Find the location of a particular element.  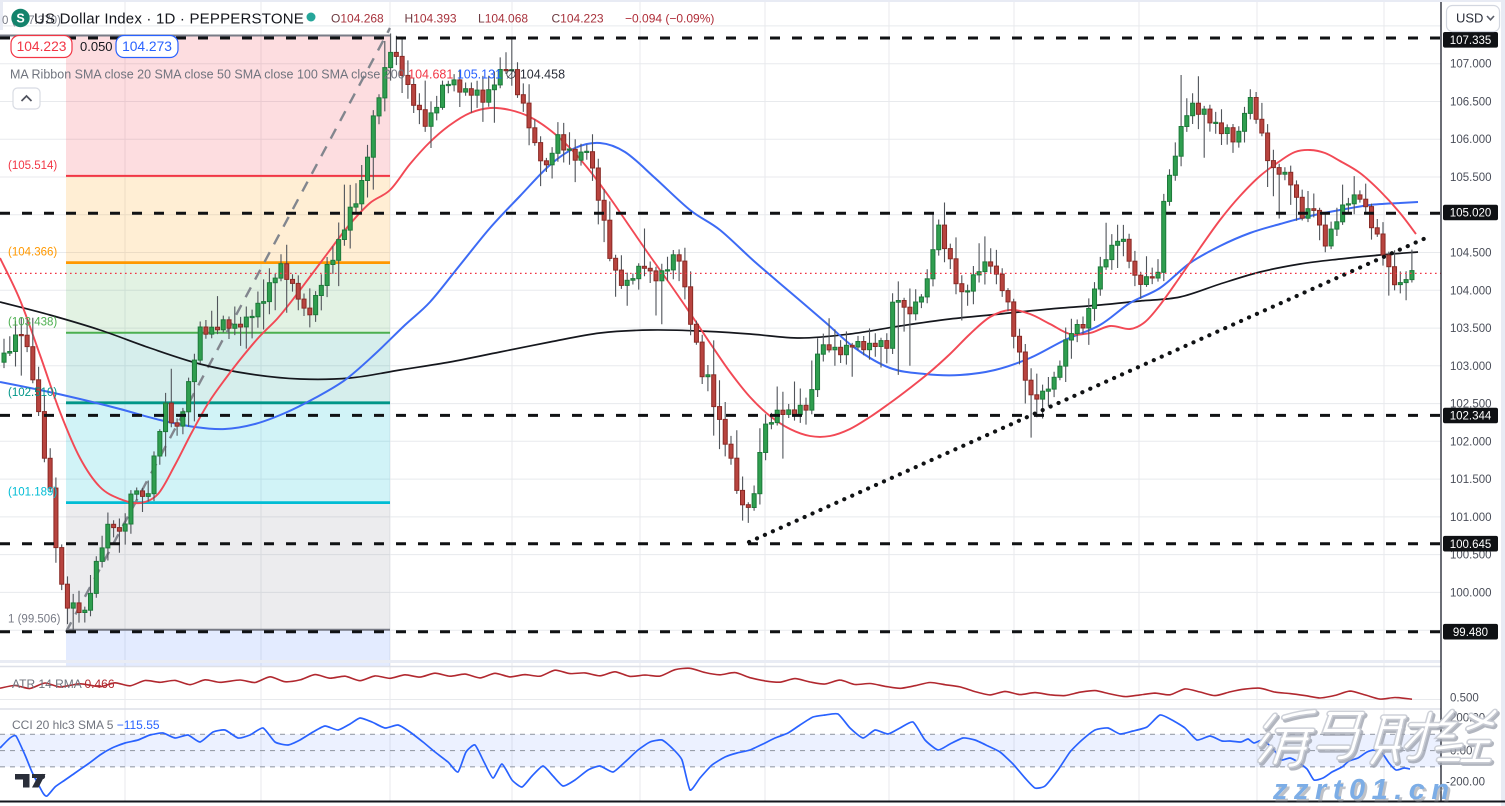

svg-text: 103.000 is located at coordinates (1471, 367).